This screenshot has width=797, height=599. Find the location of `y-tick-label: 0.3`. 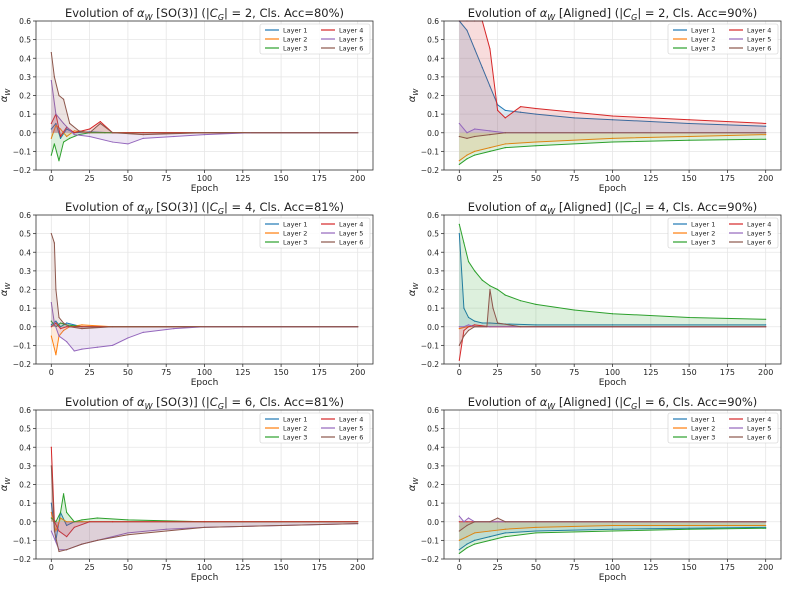

y-tick-label: 0.3 is located at coordinates (25, 271).